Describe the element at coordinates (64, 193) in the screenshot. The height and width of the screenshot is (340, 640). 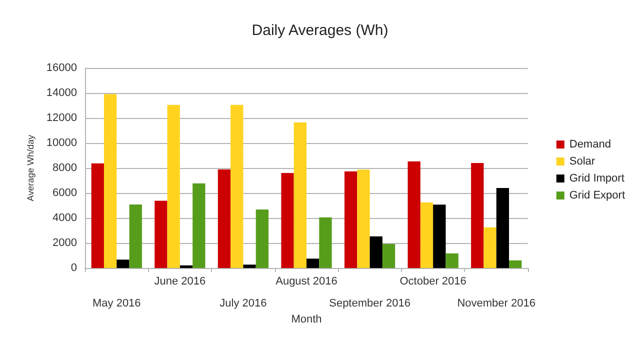
I see `y-tick-label: 6000` at that location.